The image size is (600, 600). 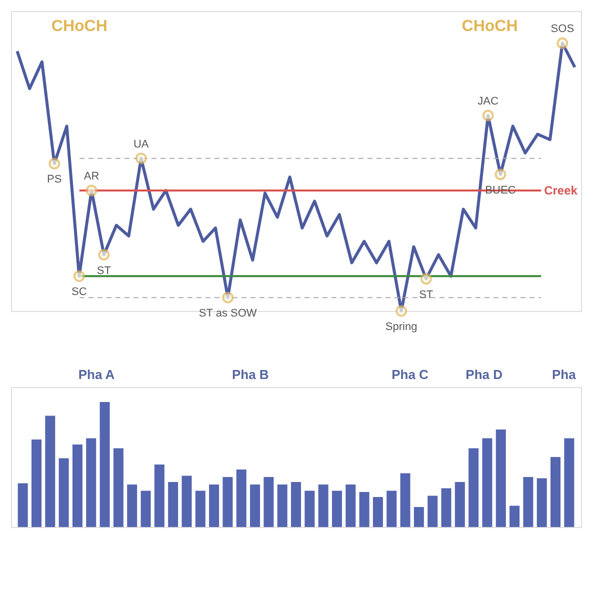 I want to click on annotation: PS, so click(x=54, y=180).